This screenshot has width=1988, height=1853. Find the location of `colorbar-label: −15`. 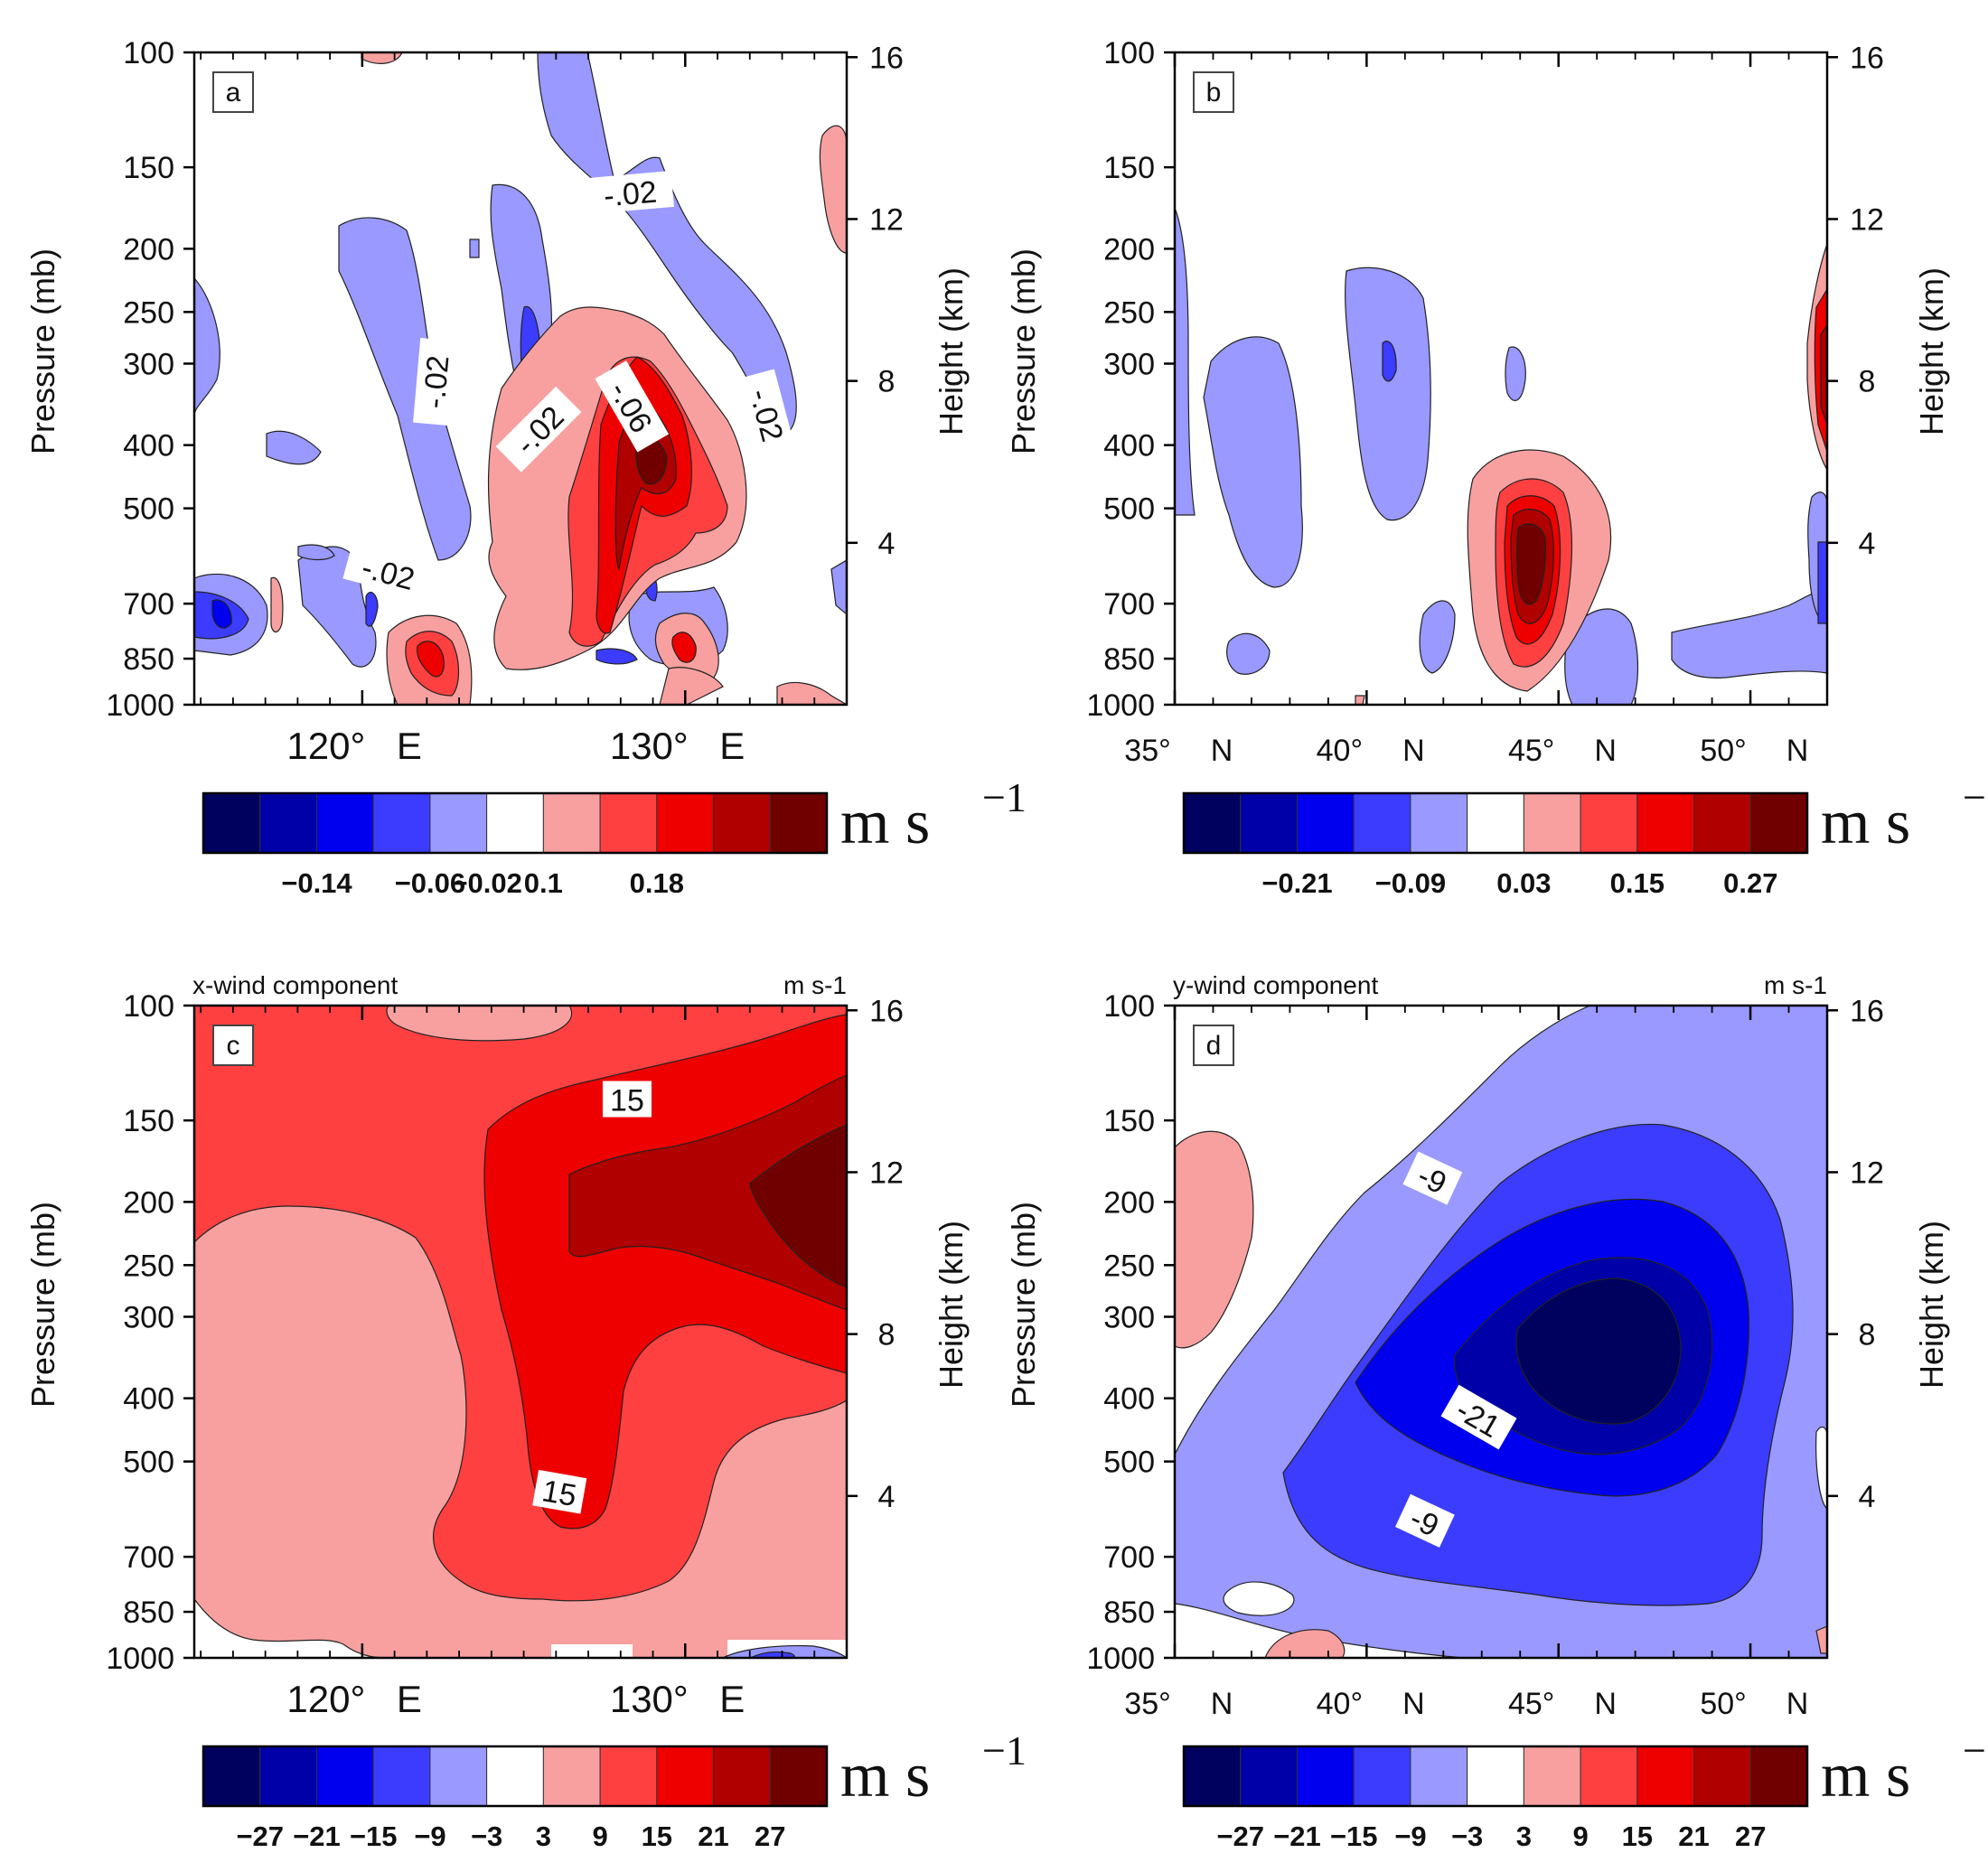

colorbar-label: −15 is located at coordinates (1354, 1836).